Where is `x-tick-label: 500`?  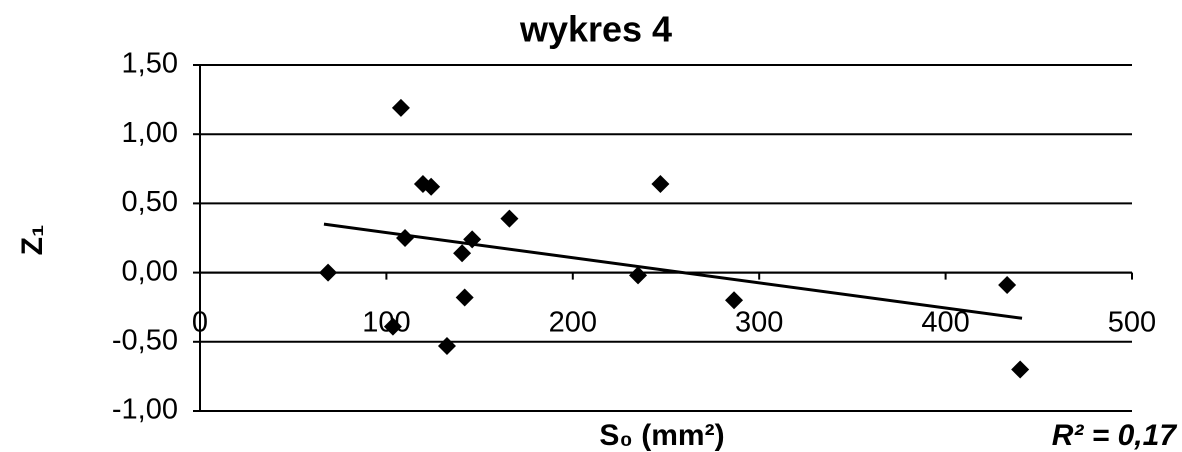 x-tick-label: 500 is located at coordinates (1132, 322).